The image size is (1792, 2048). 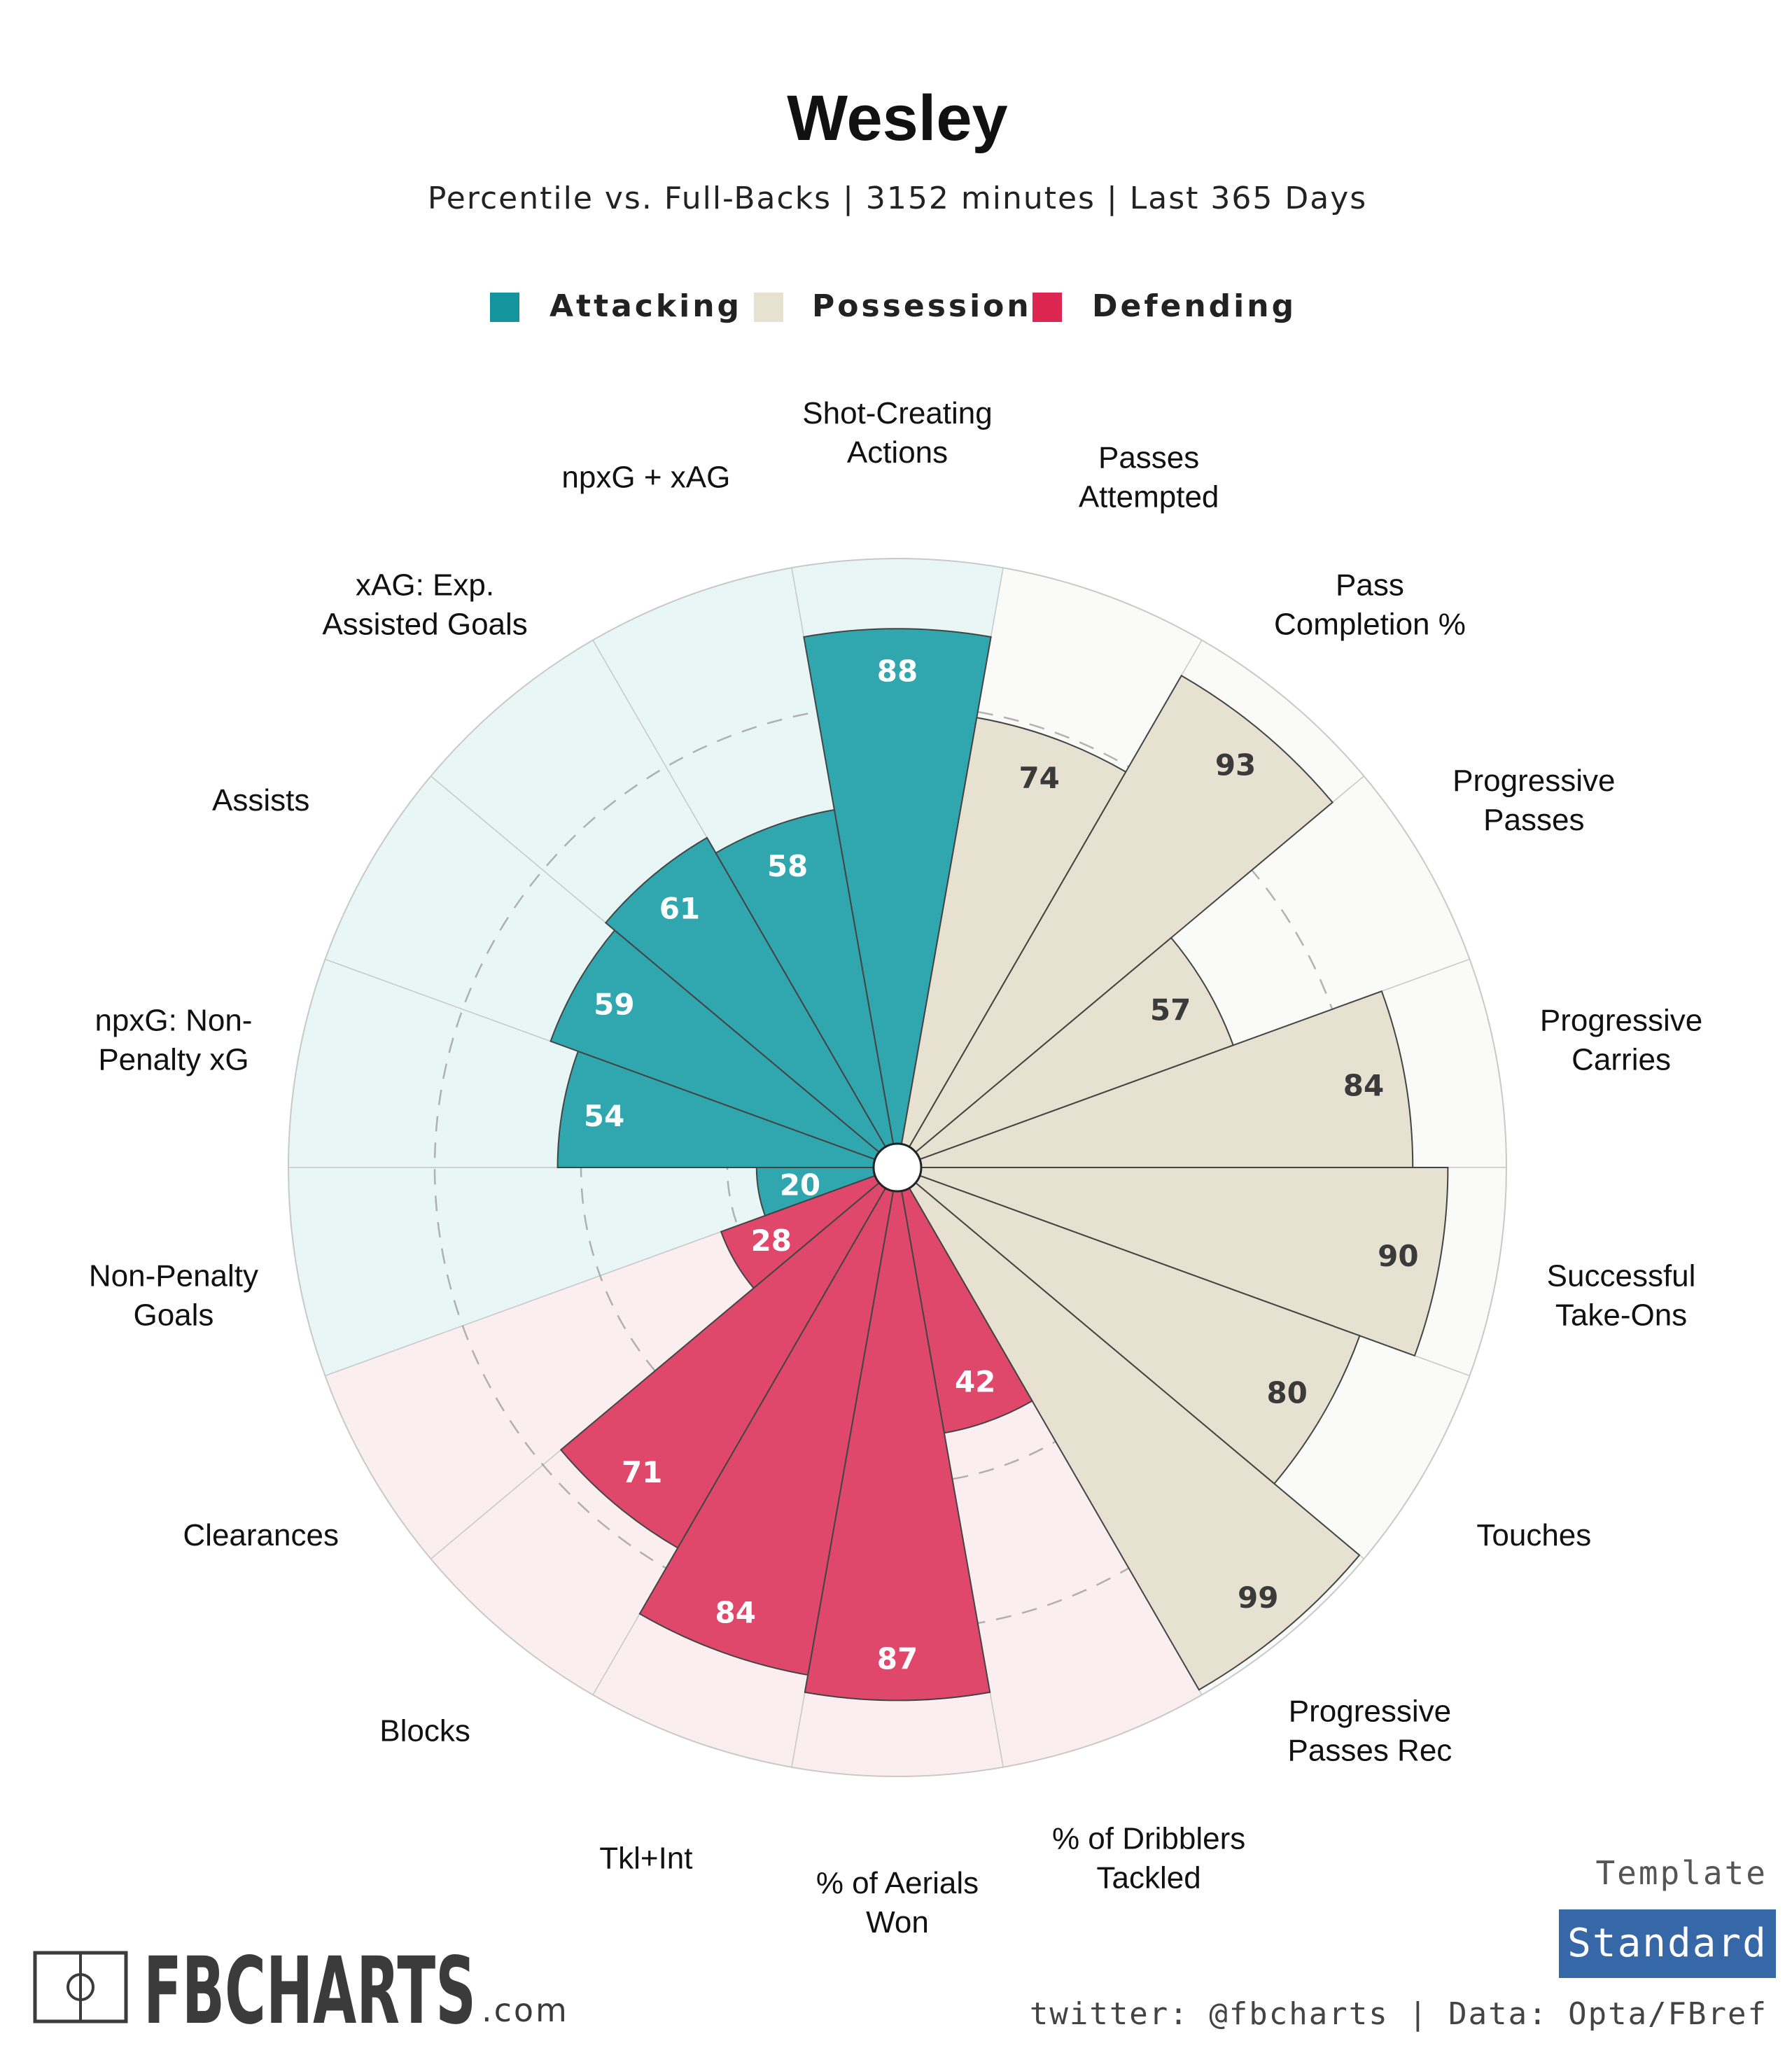 I want to click on value-label-progressive-passes-rec: 99, so click(x=1258, y=1598).